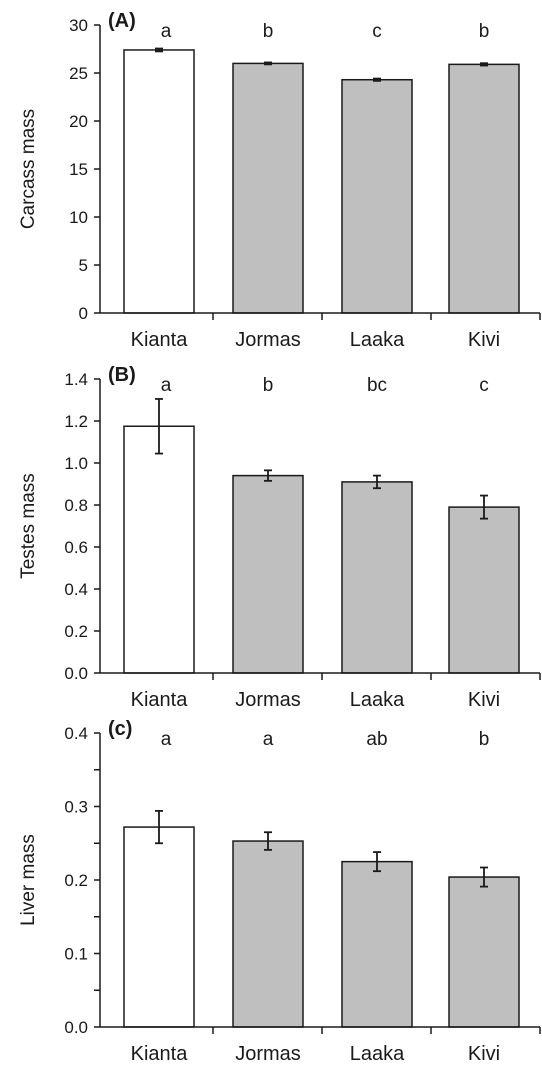  I want to click on panel-label: (c), so click(120, 729).